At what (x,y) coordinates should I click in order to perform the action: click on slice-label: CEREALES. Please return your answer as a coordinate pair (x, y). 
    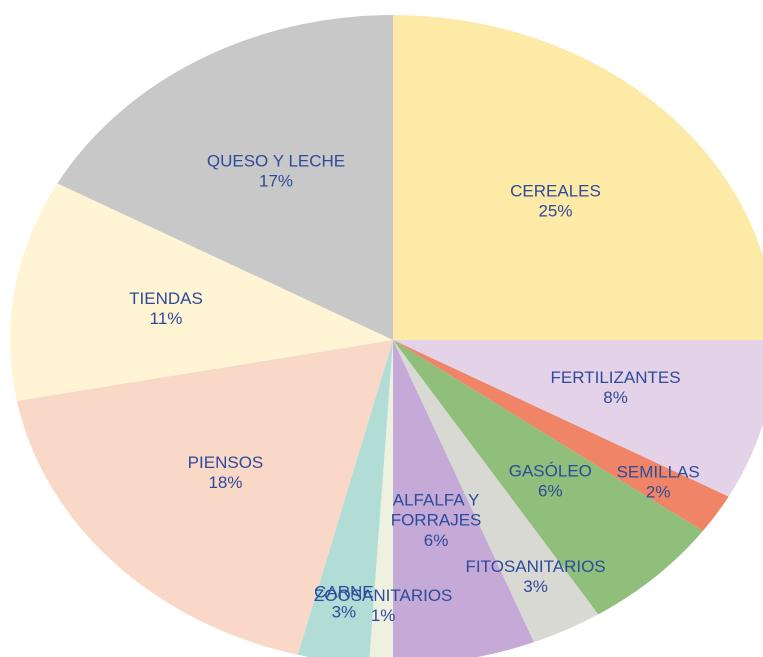
    Looking at the image, I should click on (555, 191).